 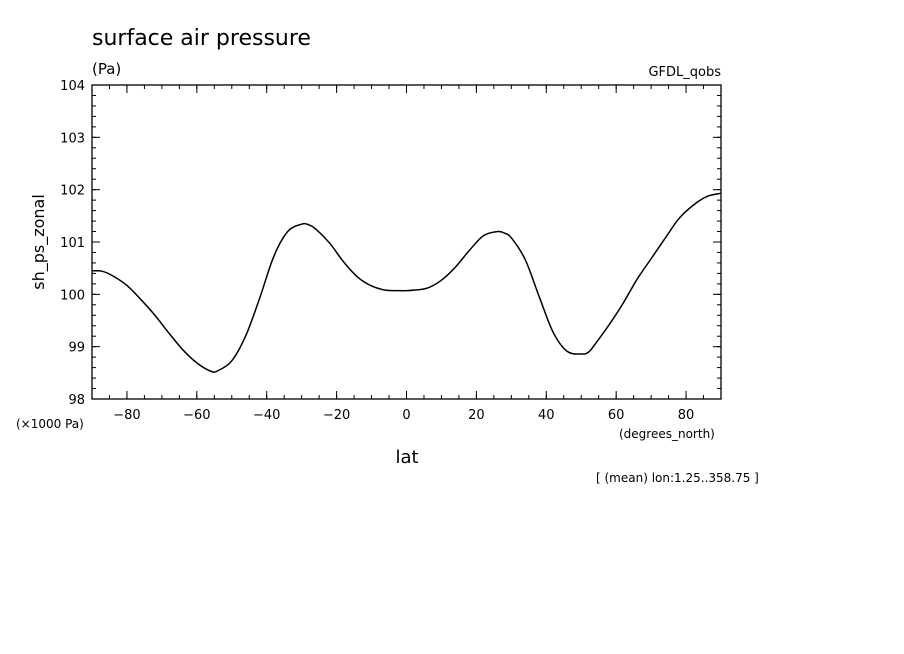 What do you see at coordinates (76, 400) in the screenshot?
I see `y-tick-label: 98` at bounding box center [76, 400].